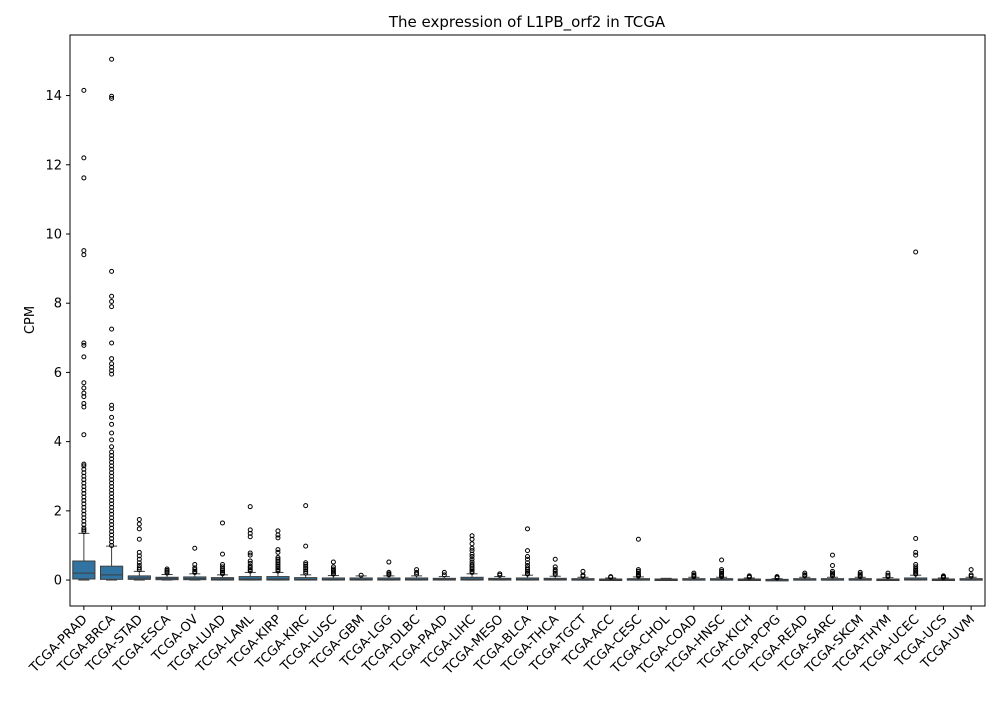  I want to click on y-tick-label: 6, so click(58, 373).